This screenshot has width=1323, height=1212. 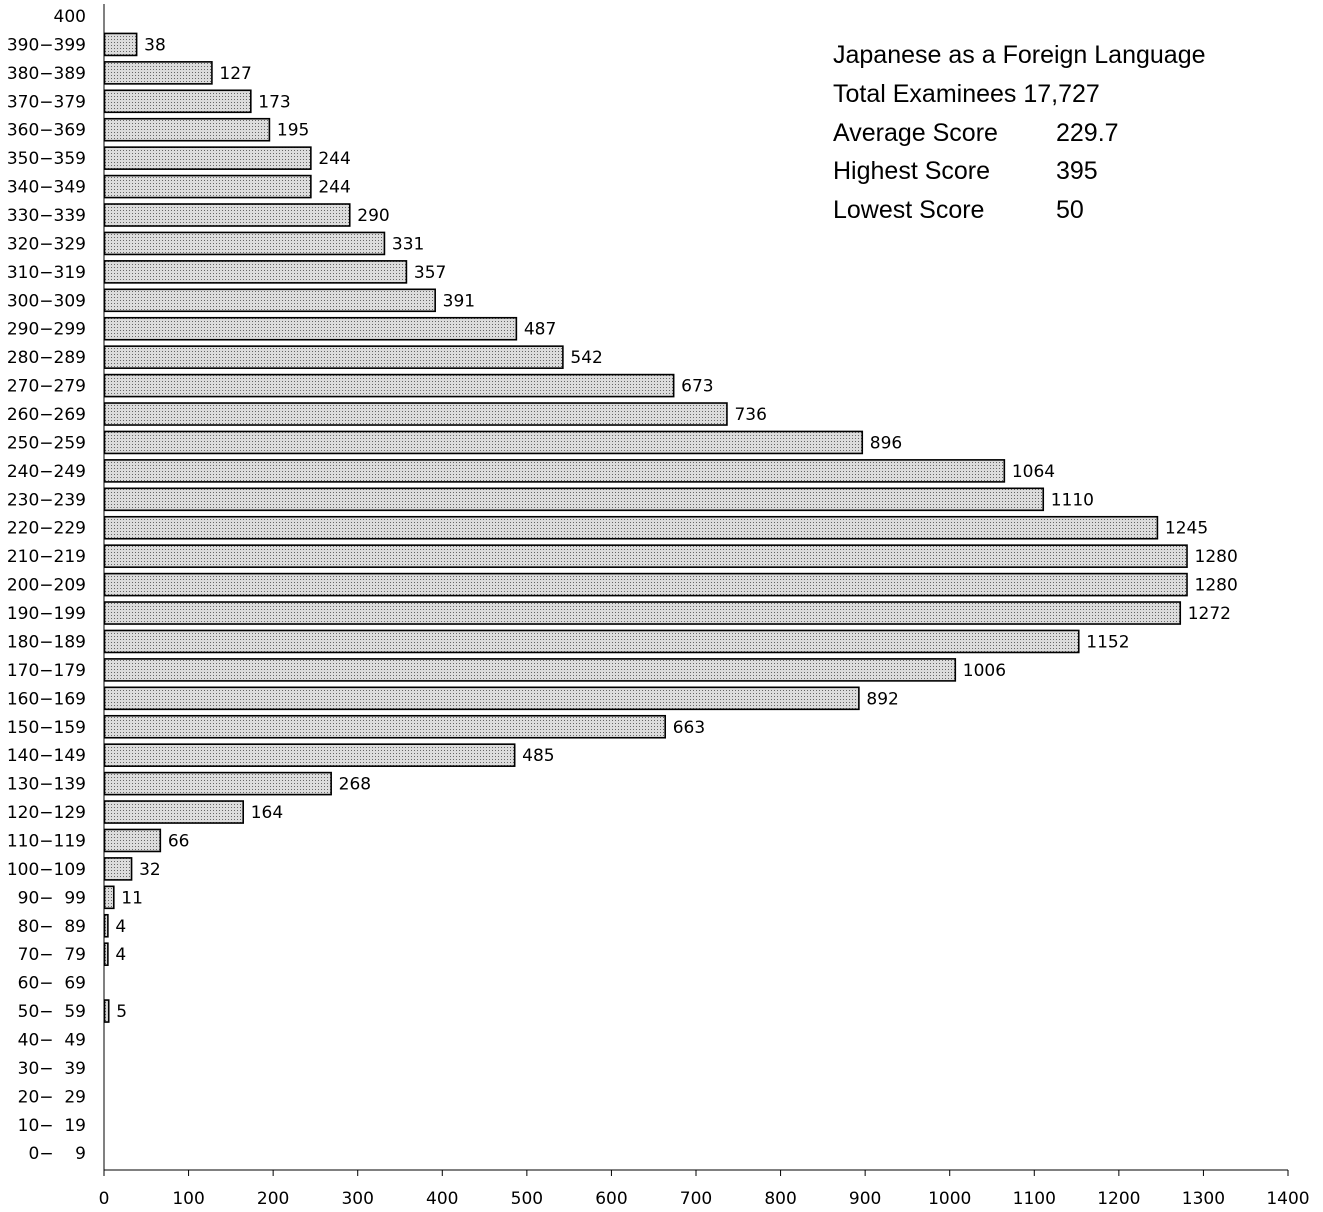 I want to click on x-tick-label: 400, so click(x=442, y=1199).